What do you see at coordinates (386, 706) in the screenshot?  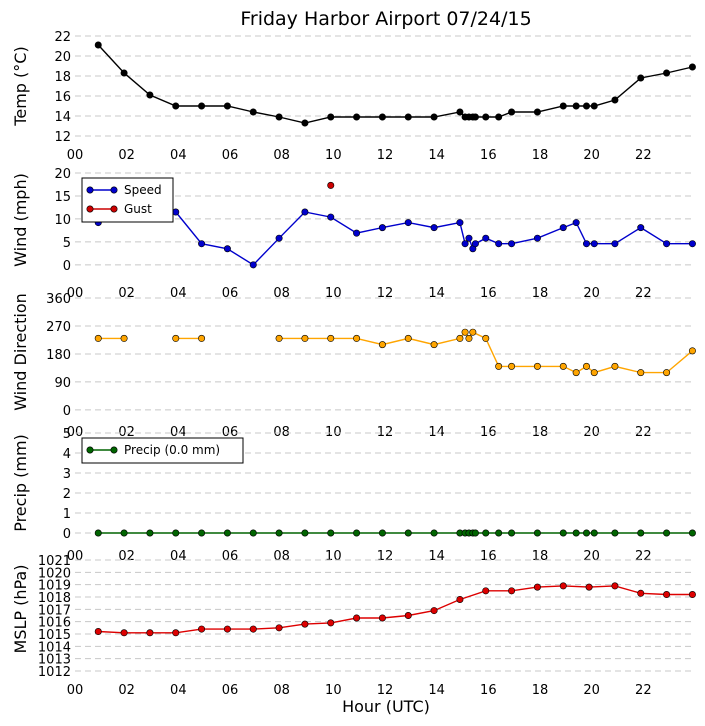 I see `x-axis-label: Hour (UTC)` at bounding box center [386, 706].